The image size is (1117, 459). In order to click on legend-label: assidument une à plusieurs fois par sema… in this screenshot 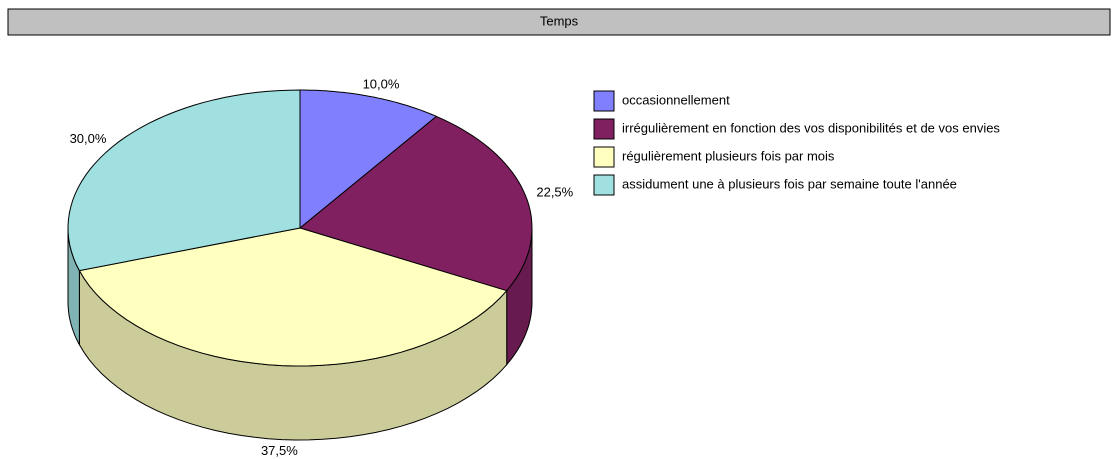, I will do `click(789, 183)`.